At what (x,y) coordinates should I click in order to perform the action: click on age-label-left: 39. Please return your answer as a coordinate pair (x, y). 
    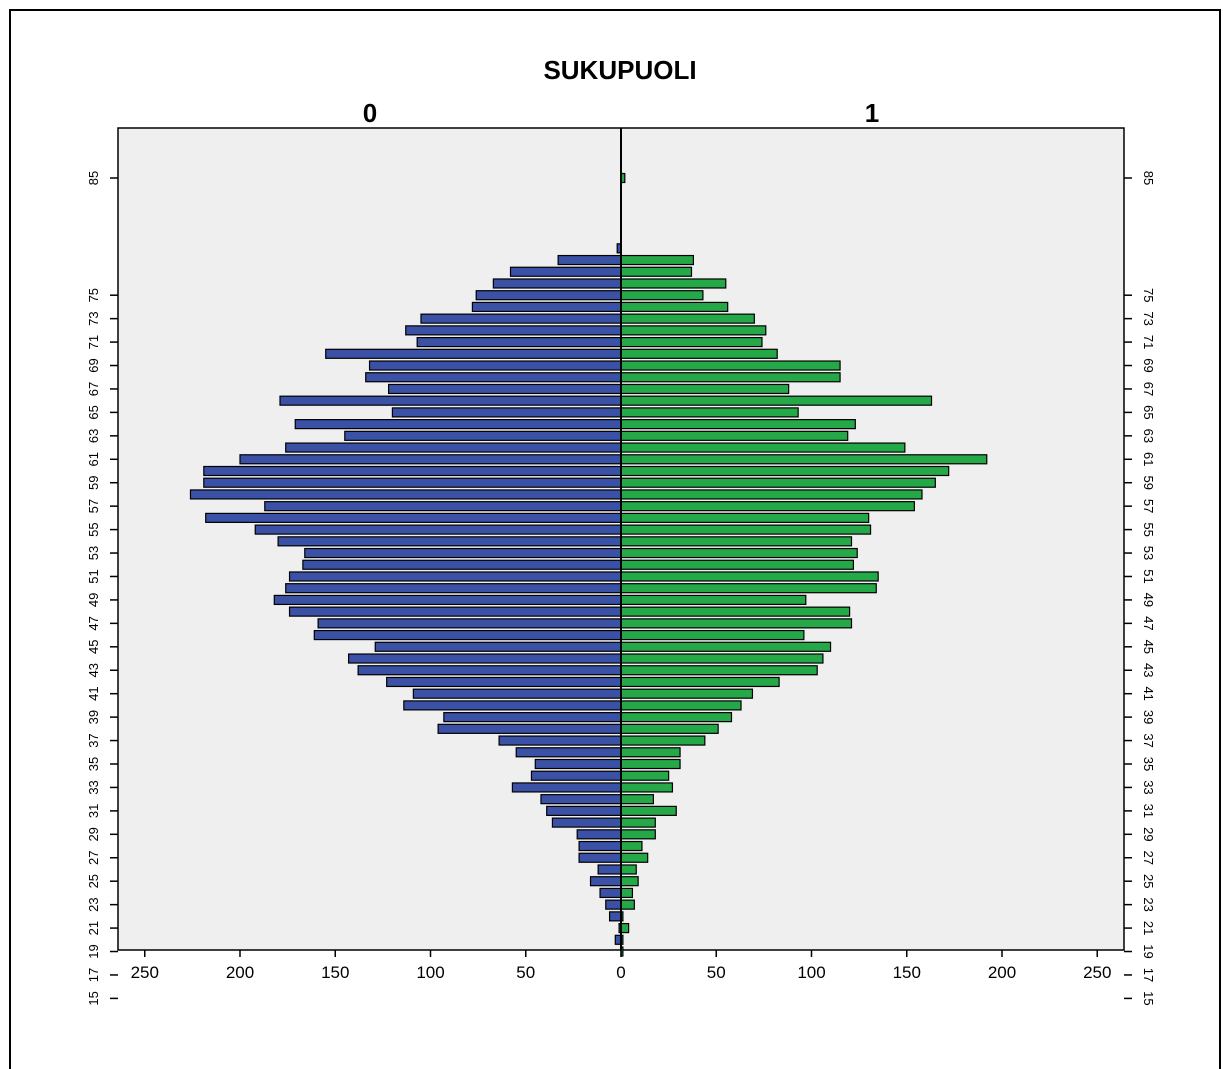
    Looking at the image, I should click on (93, 717).